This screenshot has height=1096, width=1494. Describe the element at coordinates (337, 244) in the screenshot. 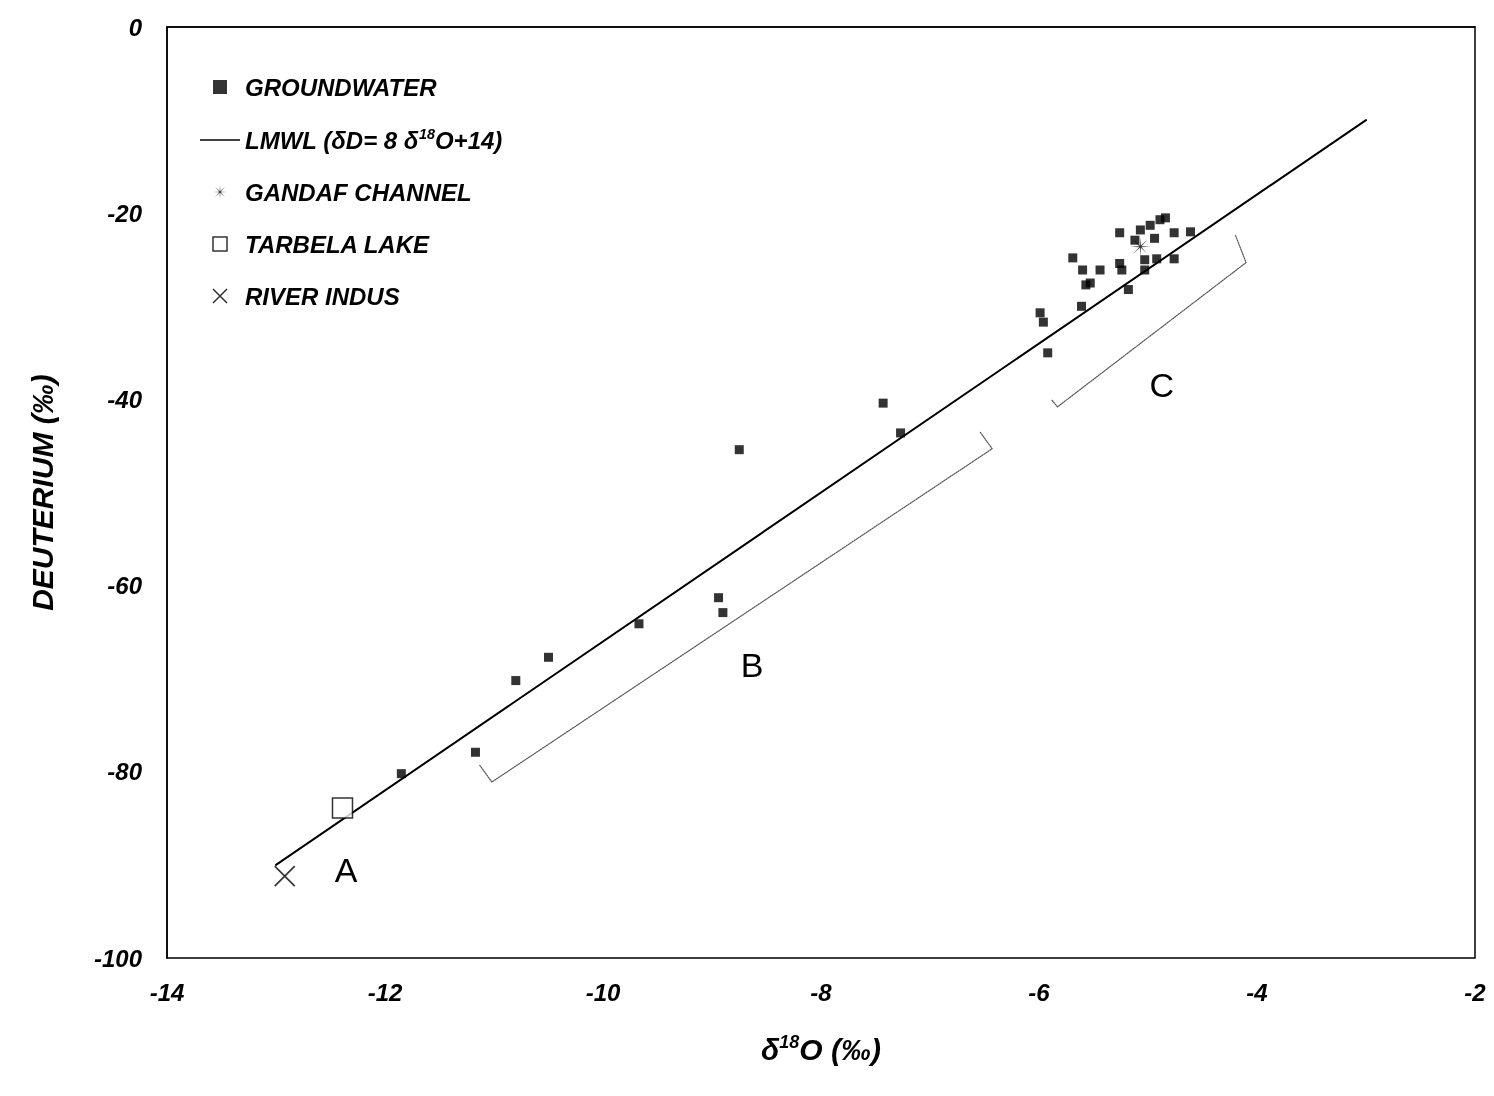

I see `legend-label: TARBELA LAKE` at that location.